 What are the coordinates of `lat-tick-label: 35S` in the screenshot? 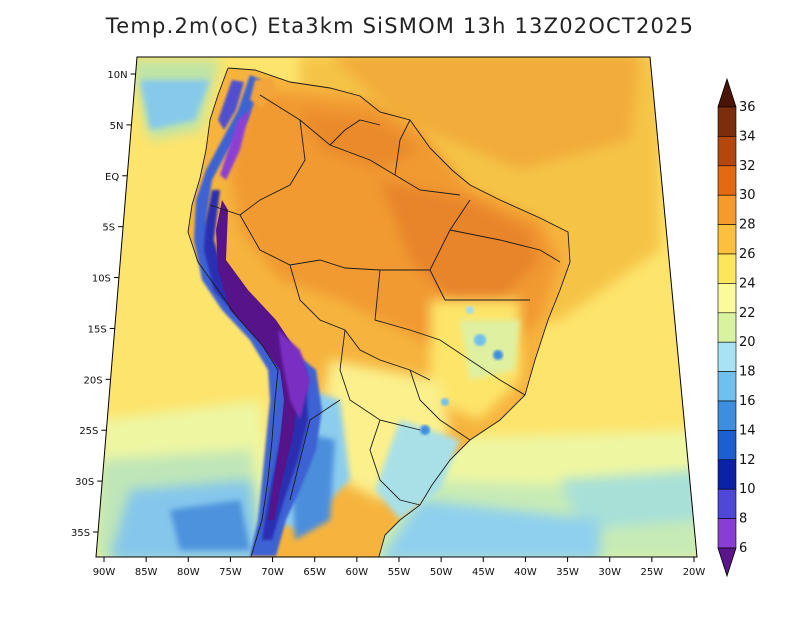 It's located at (80, 533).